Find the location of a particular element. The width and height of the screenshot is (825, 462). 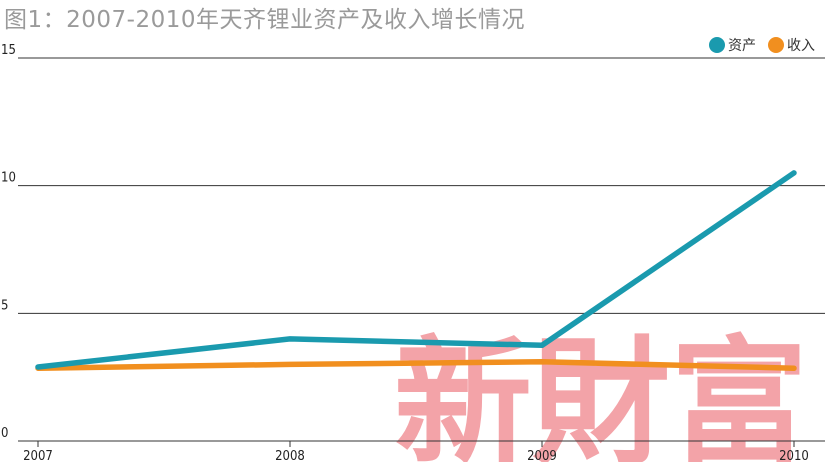

x-tick-label: 2007 is located at coordinates (38, 455).